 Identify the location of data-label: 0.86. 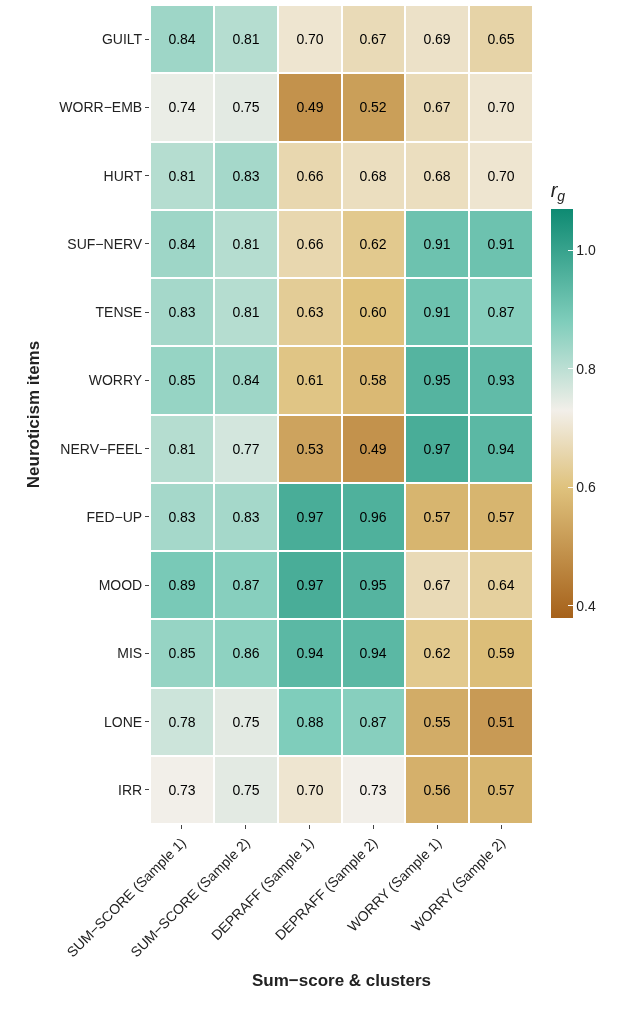
(246, 652).